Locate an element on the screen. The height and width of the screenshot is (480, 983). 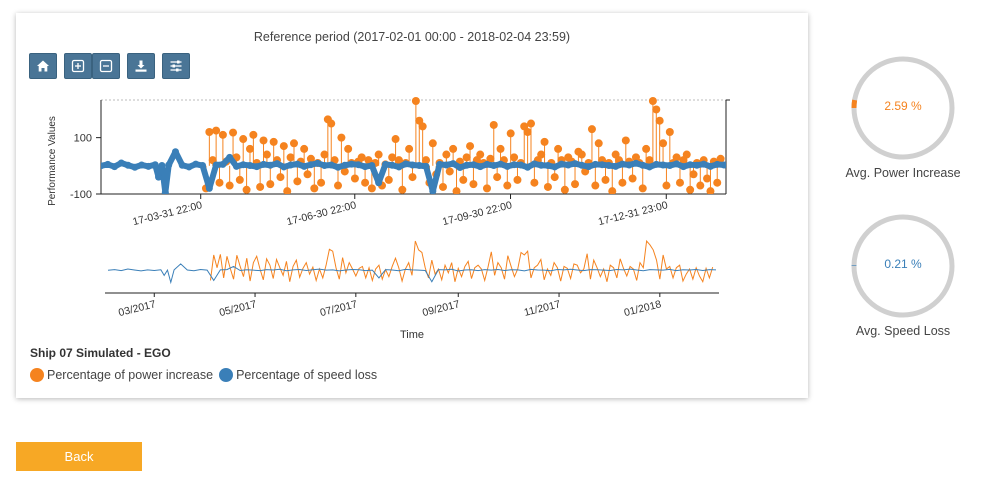
power-increase-value: 2.59 % is located at coordinates (903, 106).